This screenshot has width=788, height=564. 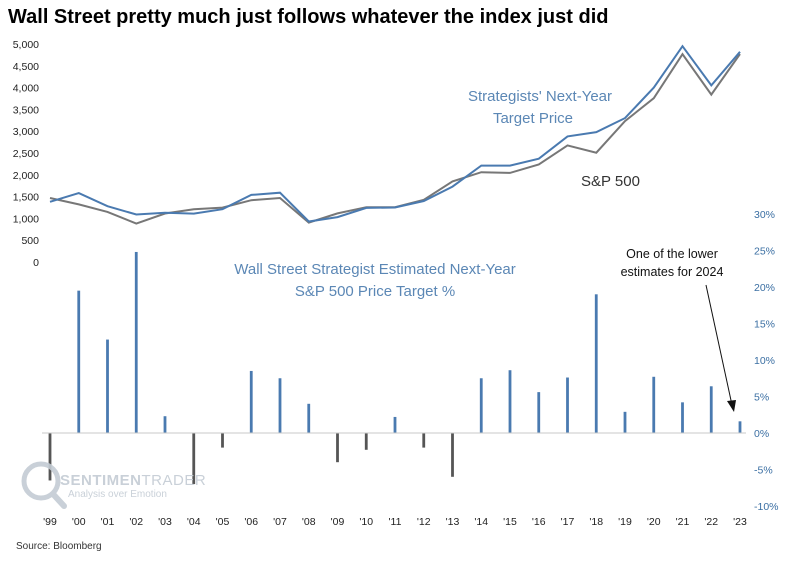 What do you see at coordinates (26, 45) in the screenshot?
I see `left-axis-tick-label: 5,000` at bounding box center [26, 45].